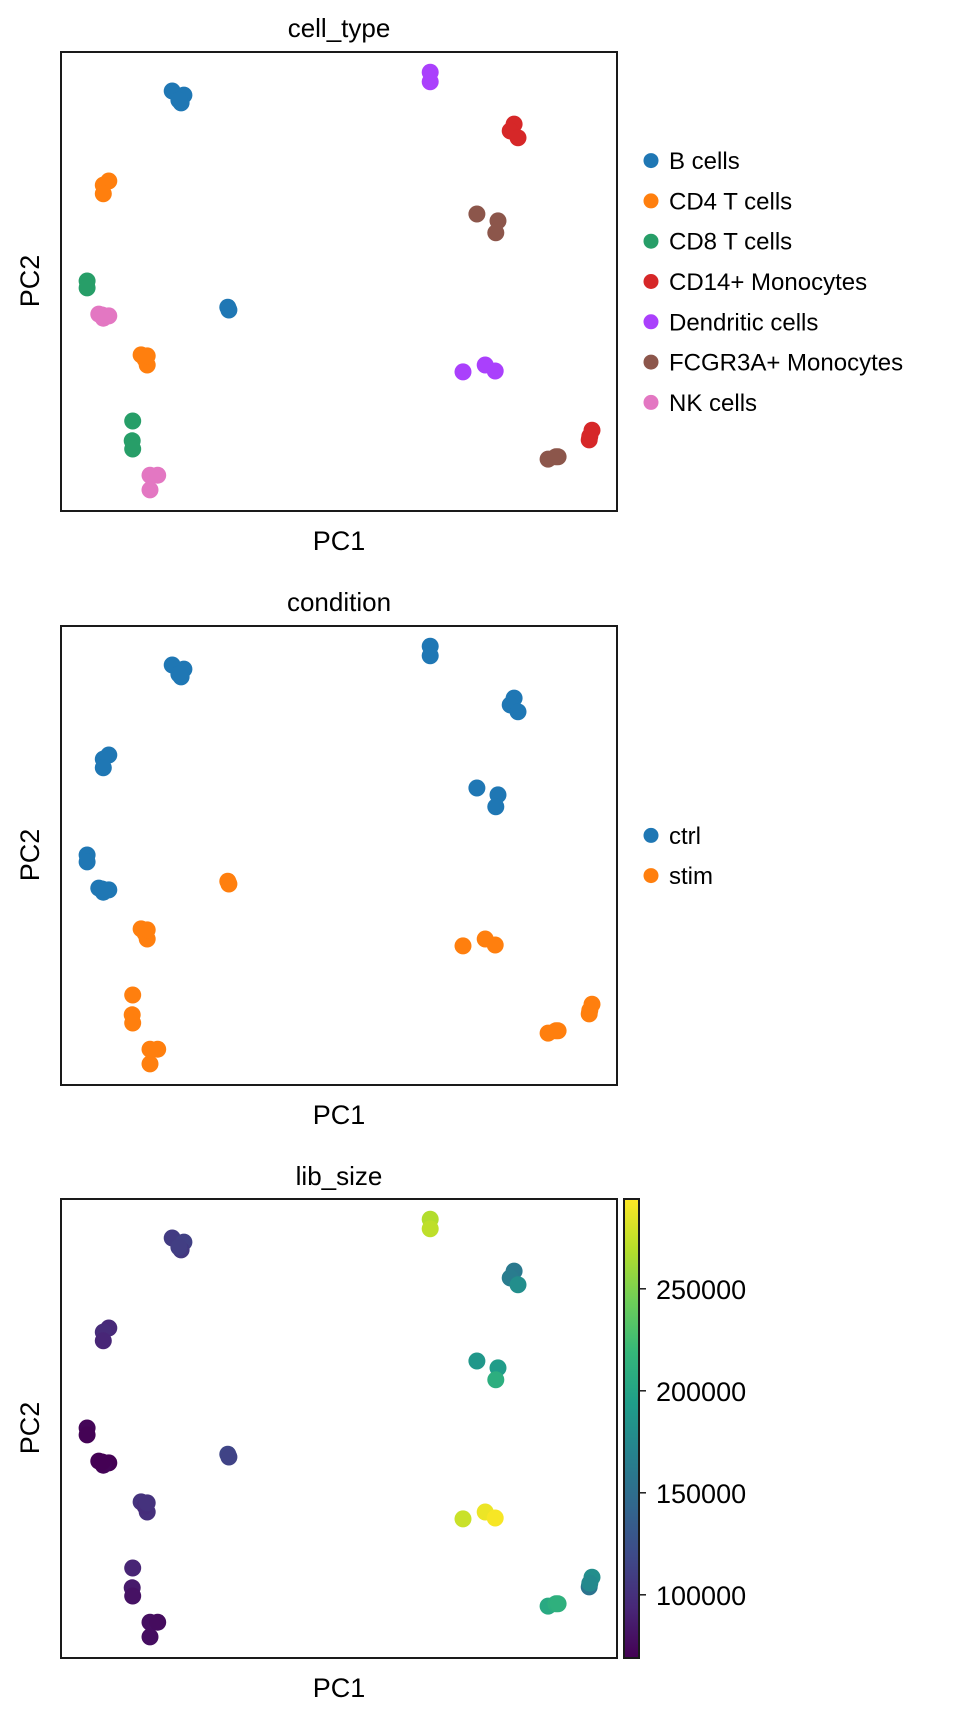 This screenshot has width=975, height=1720. Describe the element at coordinates (713, 403) in the screenshot. I see `legend-label: NK cells` at that location.